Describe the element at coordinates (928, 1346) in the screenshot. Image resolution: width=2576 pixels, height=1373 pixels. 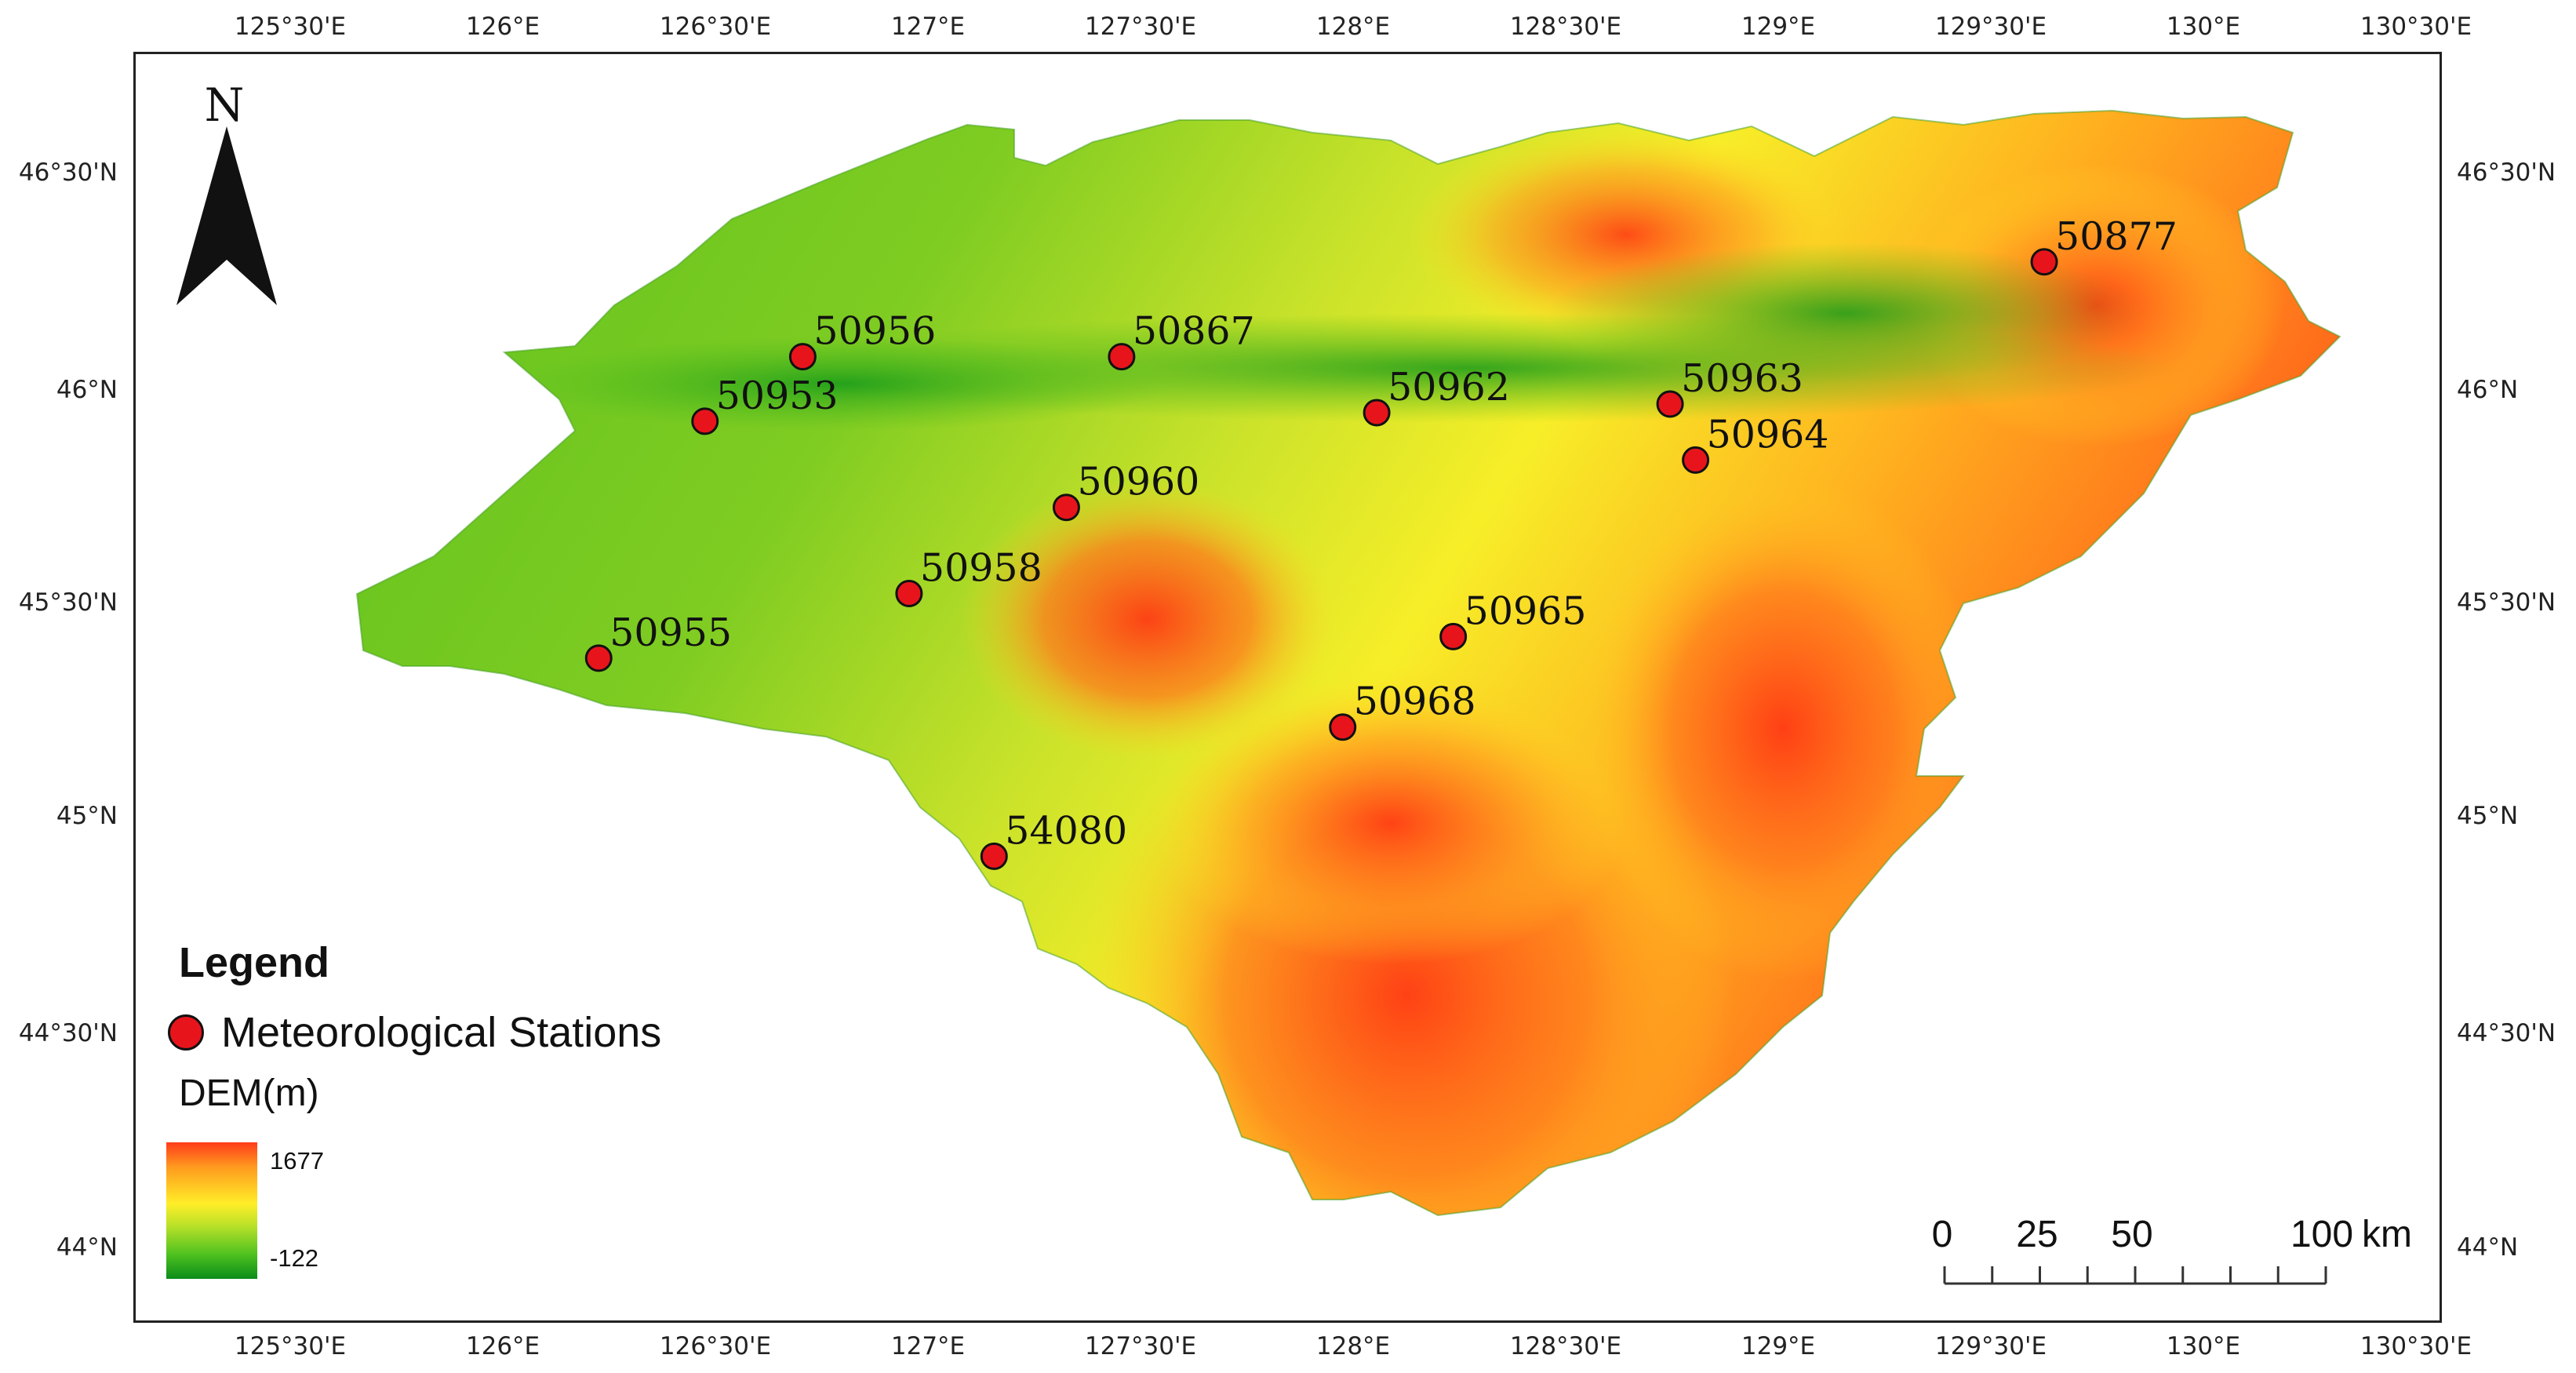
I see `lon-tick-bottom: 127°E` at that location.